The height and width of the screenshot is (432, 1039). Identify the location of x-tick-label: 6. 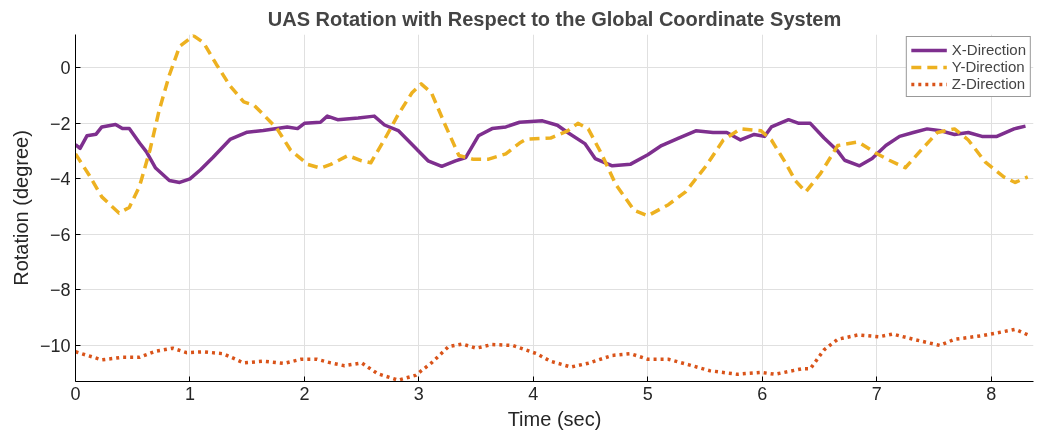
(762, 393).